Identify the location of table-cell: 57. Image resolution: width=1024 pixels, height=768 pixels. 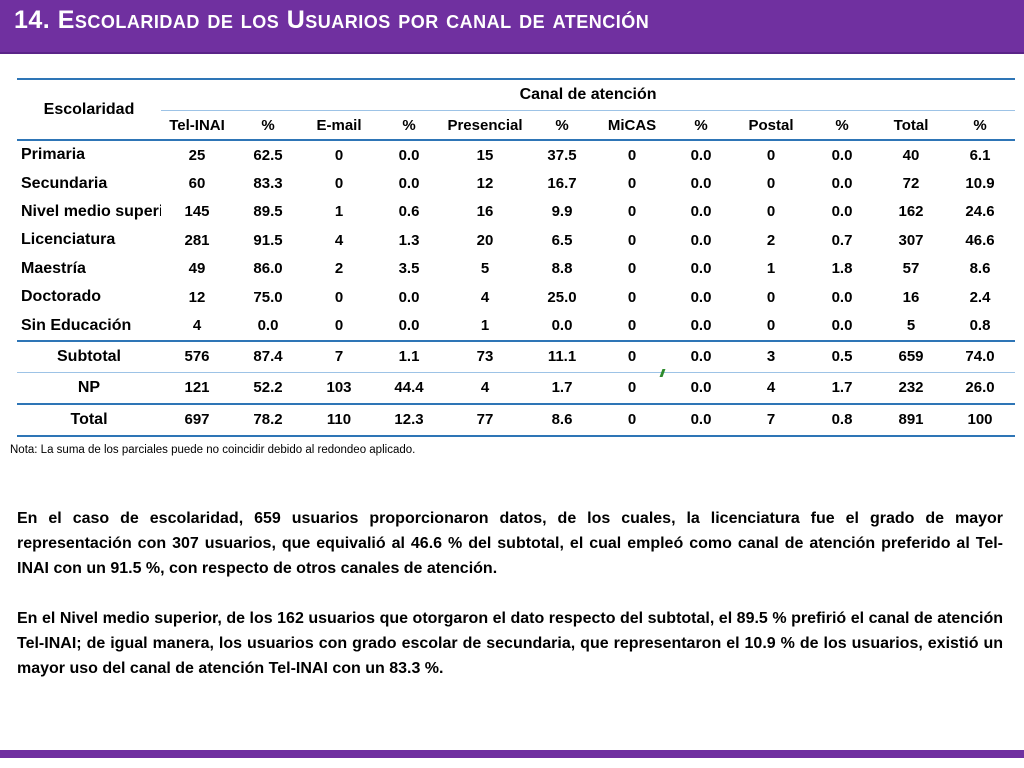
(911, 269).